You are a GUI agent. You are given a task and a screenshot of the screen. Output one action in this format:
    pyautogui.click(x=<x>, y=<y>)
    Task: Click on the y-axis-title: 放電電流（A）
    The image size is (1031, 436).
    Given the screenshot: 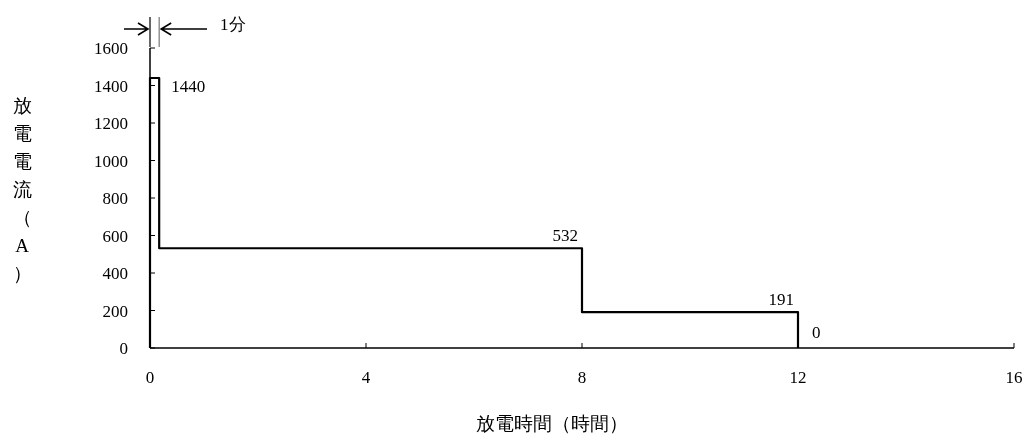 What is the action you would take?
    pyautogui.click(x=22, y=189)
    